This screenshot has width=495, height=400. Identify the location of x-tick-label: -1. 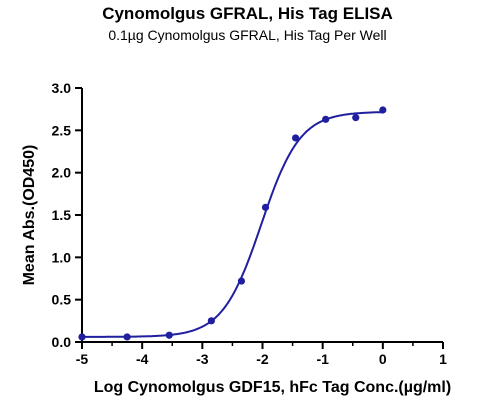
(322, 359).